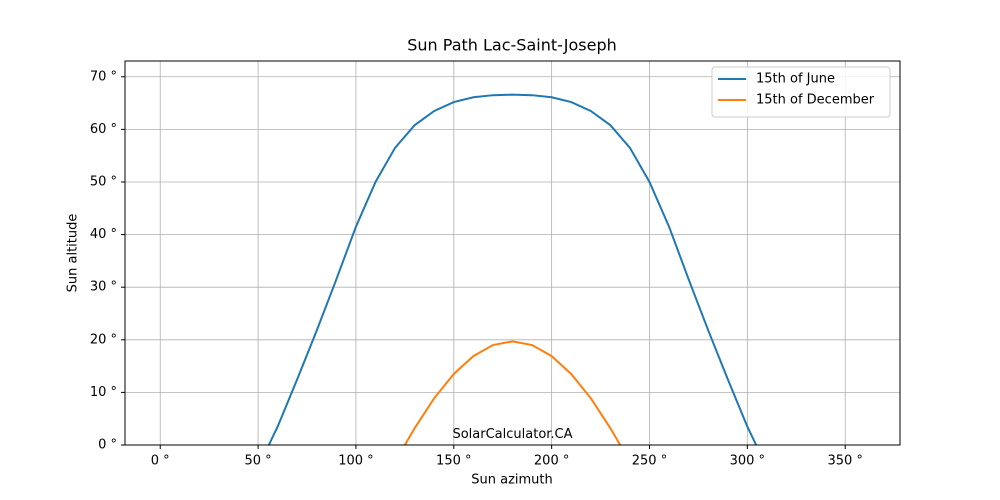 The height and width of the screenshot is (500, 1000). What do you see at coordinates (747, 461) in the screenshot?
I see `x-tick-label: 300 °` at bounding box center [747, 461].